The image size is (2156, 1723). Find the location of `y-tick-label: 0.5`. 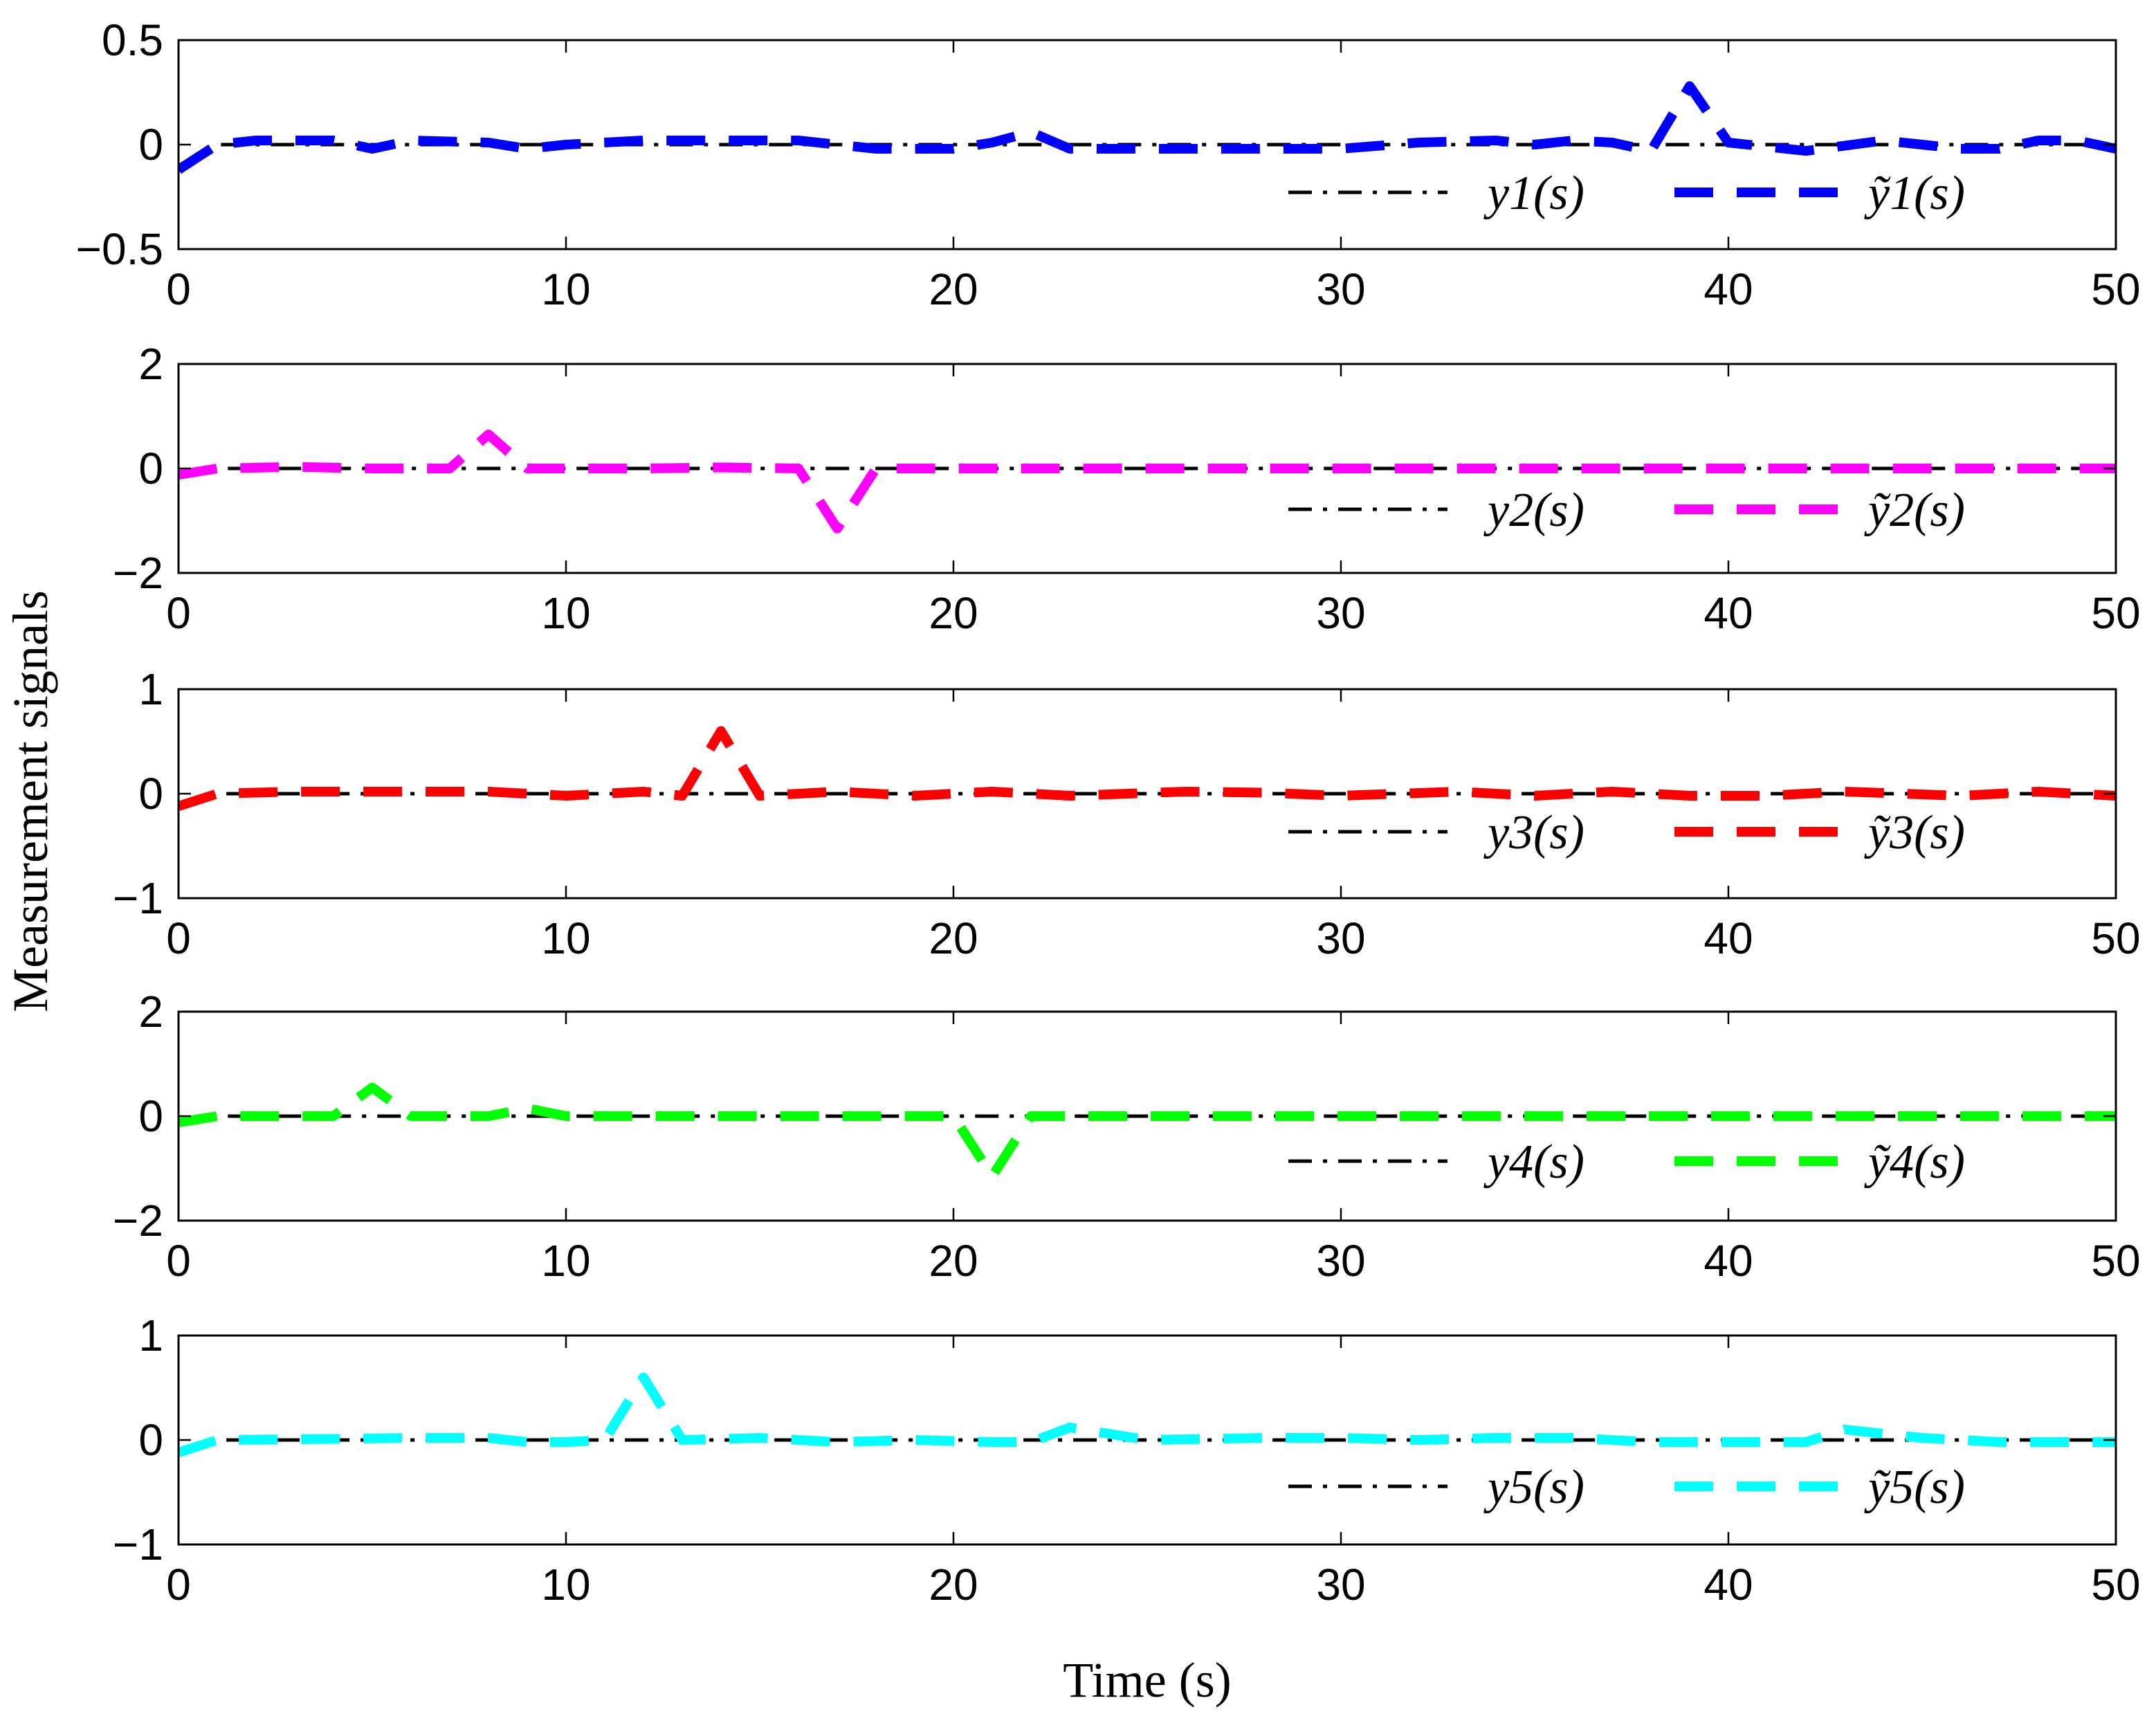

y-tick-label: 0.5 is located at coordinates (132, 40).